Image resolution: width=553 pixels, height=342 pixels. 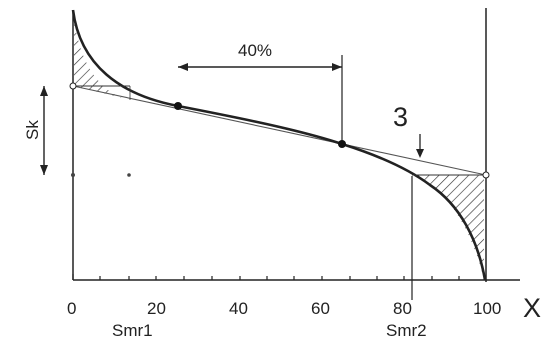 I want to click on smr1-label: Smr1, so click(x=132, y=330).